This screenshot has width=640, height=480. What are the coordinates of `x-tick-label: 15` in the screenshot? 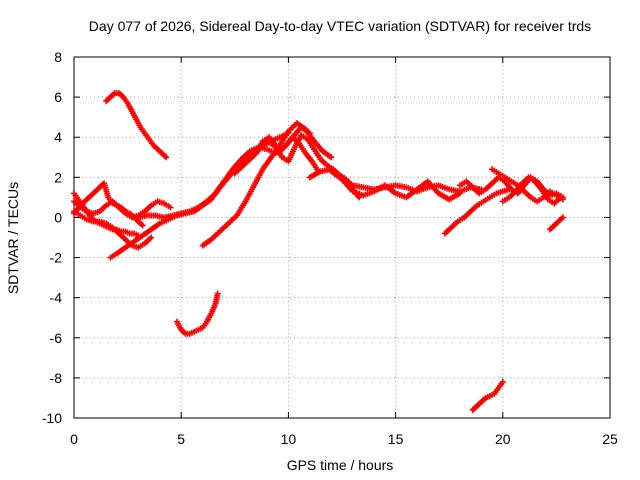 It's located at (396, 439).